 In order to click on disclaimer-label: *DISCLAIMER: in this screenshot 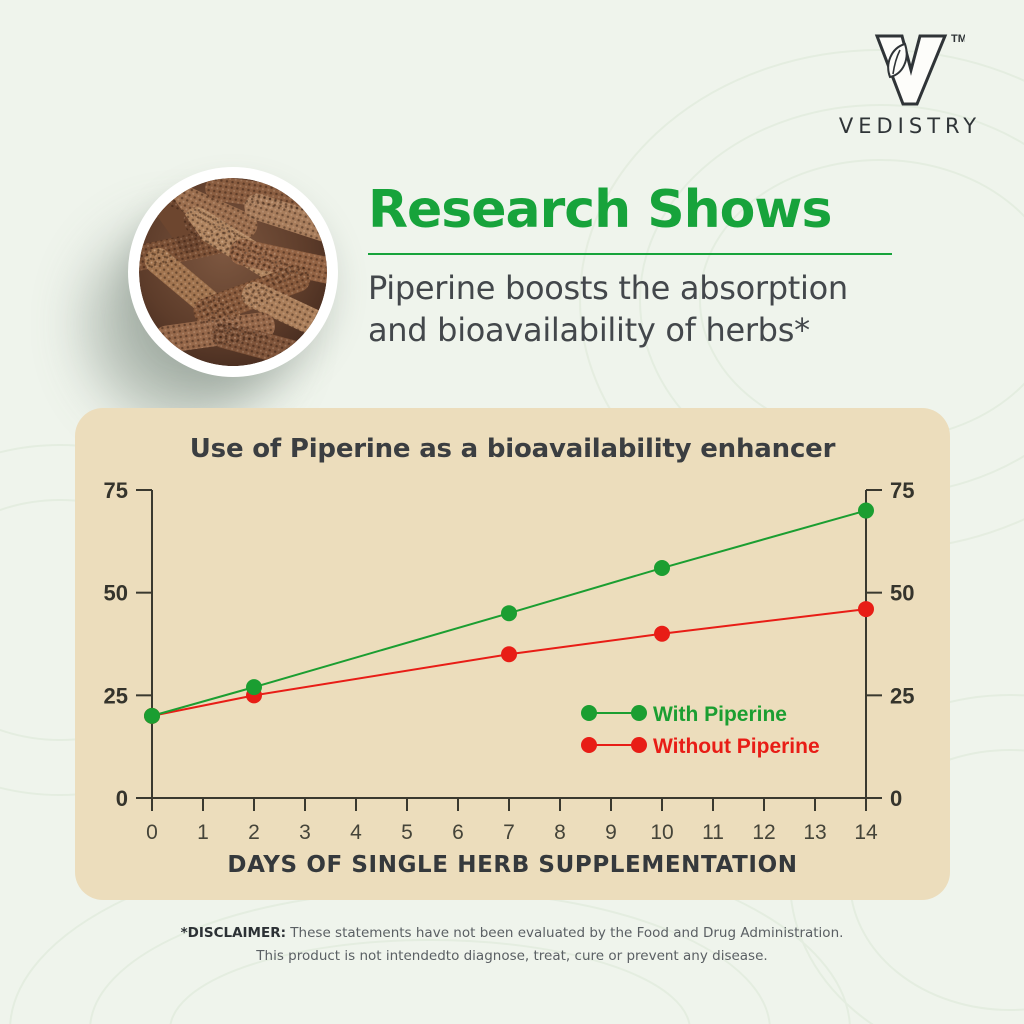, I will do `click(233, 933)`.